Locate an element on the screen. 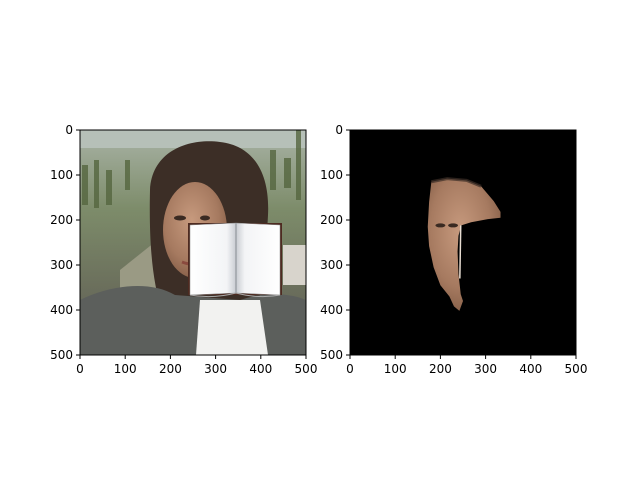 The image size is (640, 480). left-x-tick-label: 400 is located at coordinates (260, 369).